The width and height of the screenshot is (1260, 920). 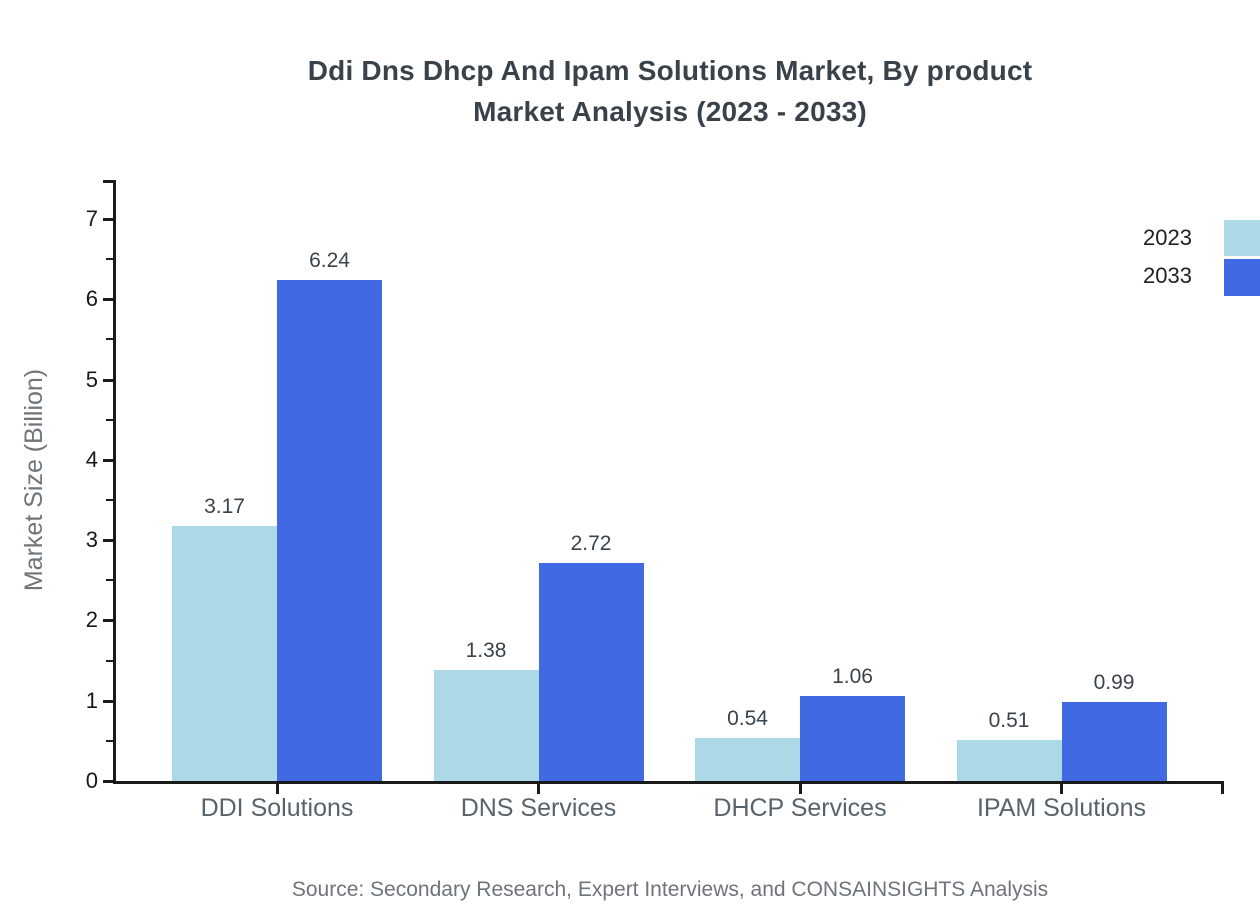 What do you see at coordinates (91, 540) in the screenshot?
I see `y-tick-label-3: 3` at bounding box center [91, 540].